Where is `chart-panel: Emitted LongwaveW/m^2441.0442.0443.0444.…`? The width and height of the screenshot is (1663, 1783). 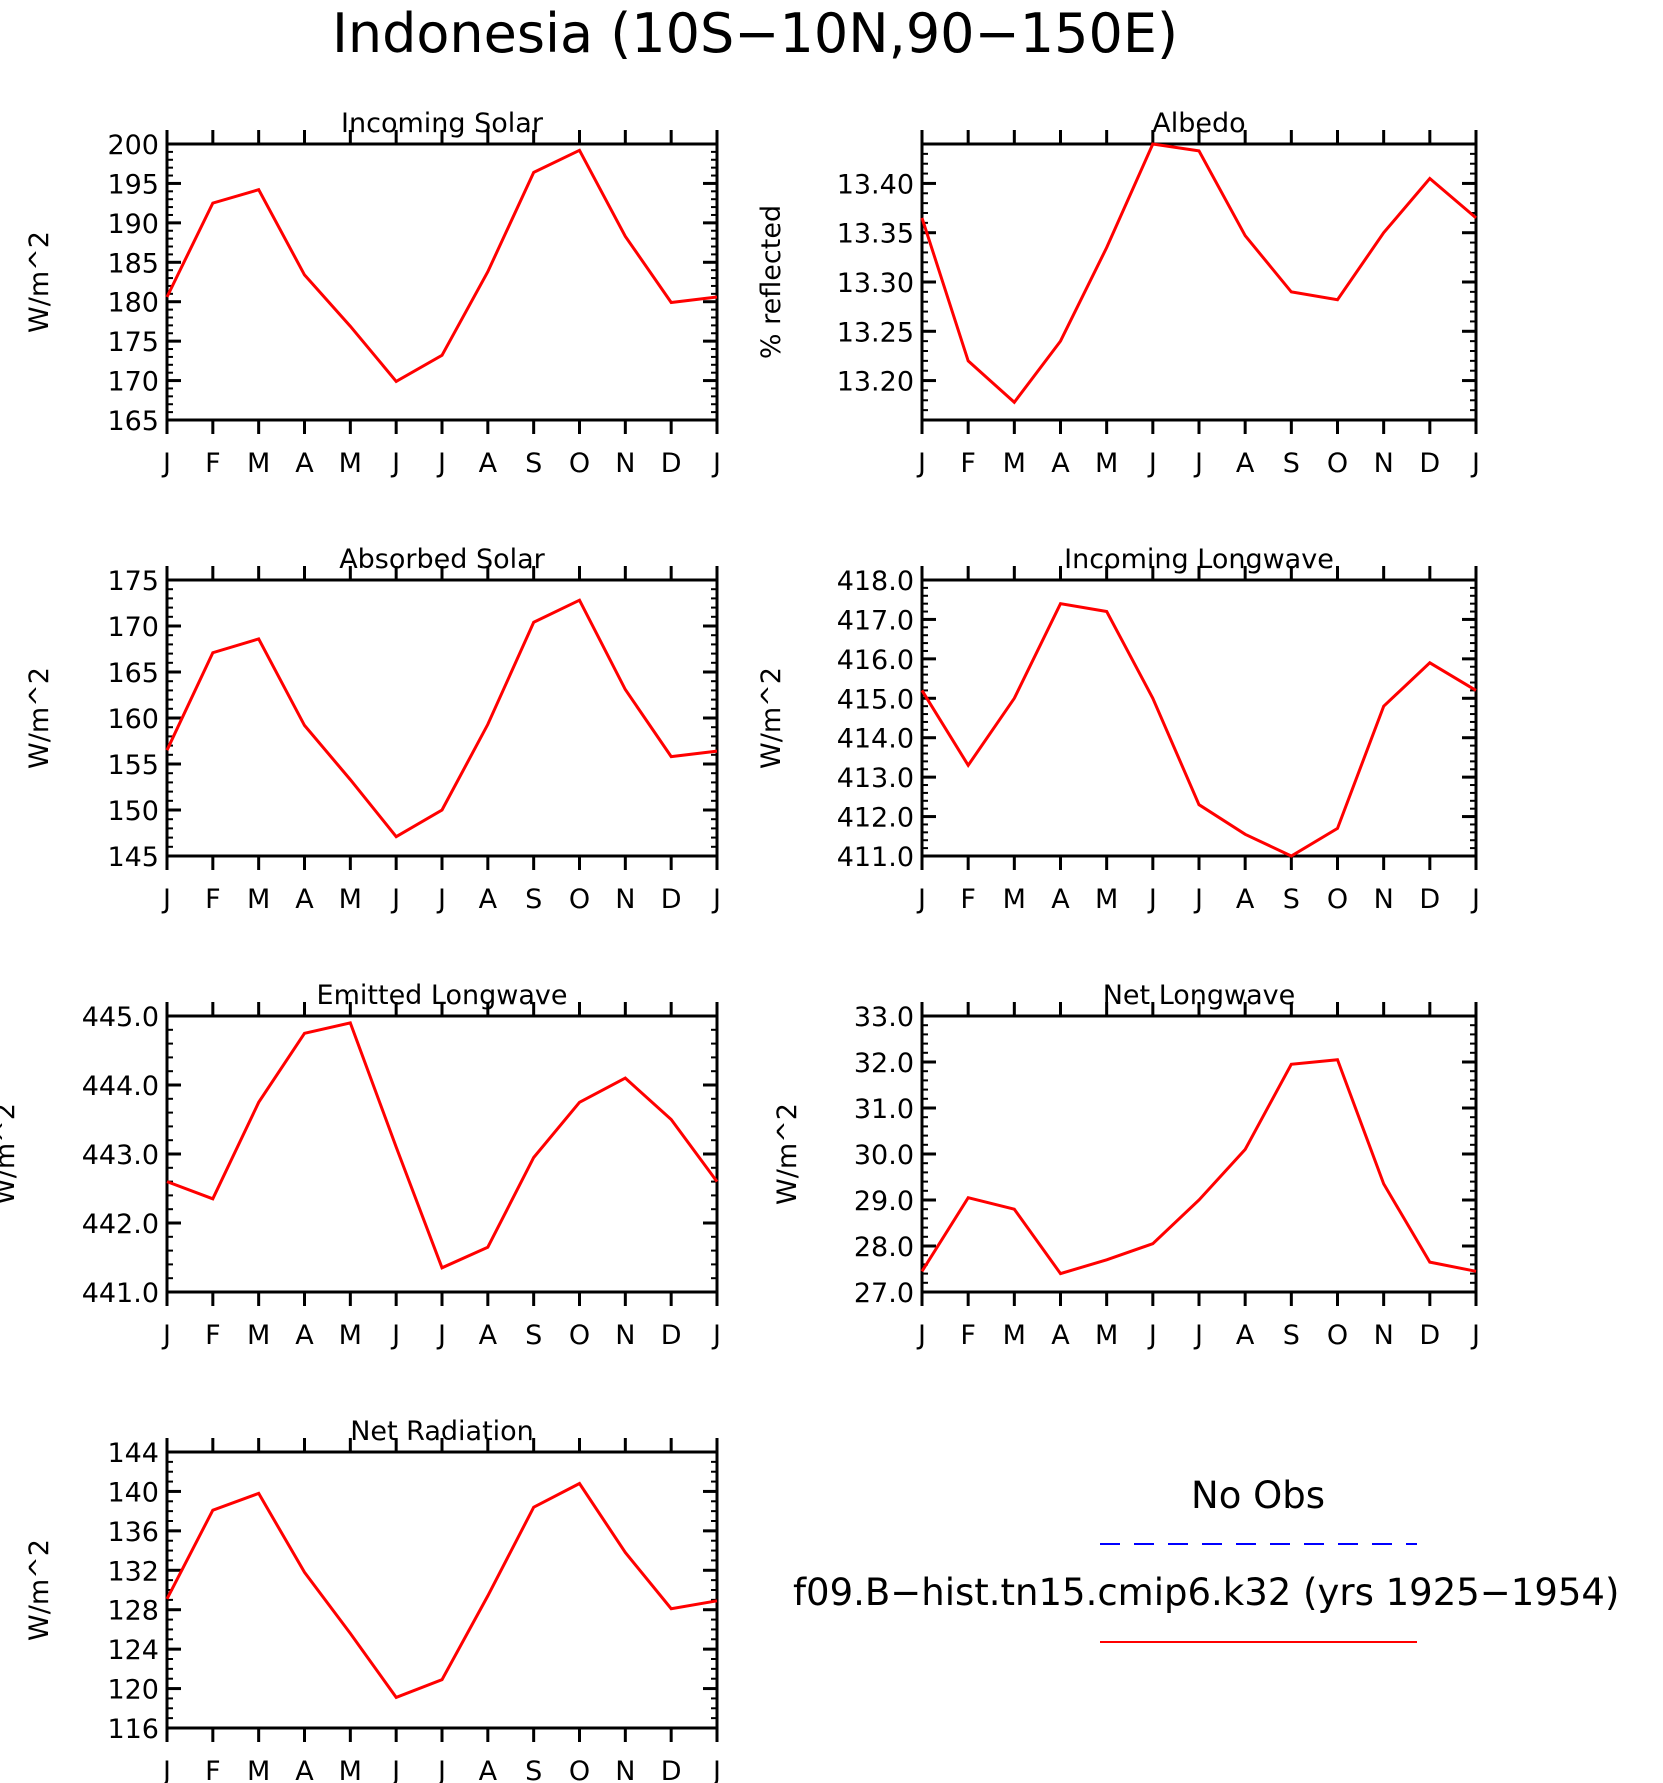 chart-panel: Emitted LongwaveW/m^2441.0442.0443.0444.… is located at coordinates (360, 1165).